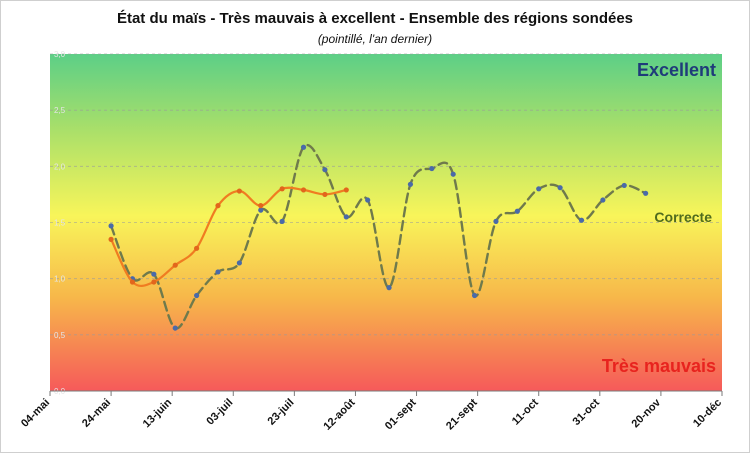 This screenshot has height=453, width=750. Describe the element at coordinates (339, 414) in the screenshot. I see `x-tick-label: 12-août` at that location.